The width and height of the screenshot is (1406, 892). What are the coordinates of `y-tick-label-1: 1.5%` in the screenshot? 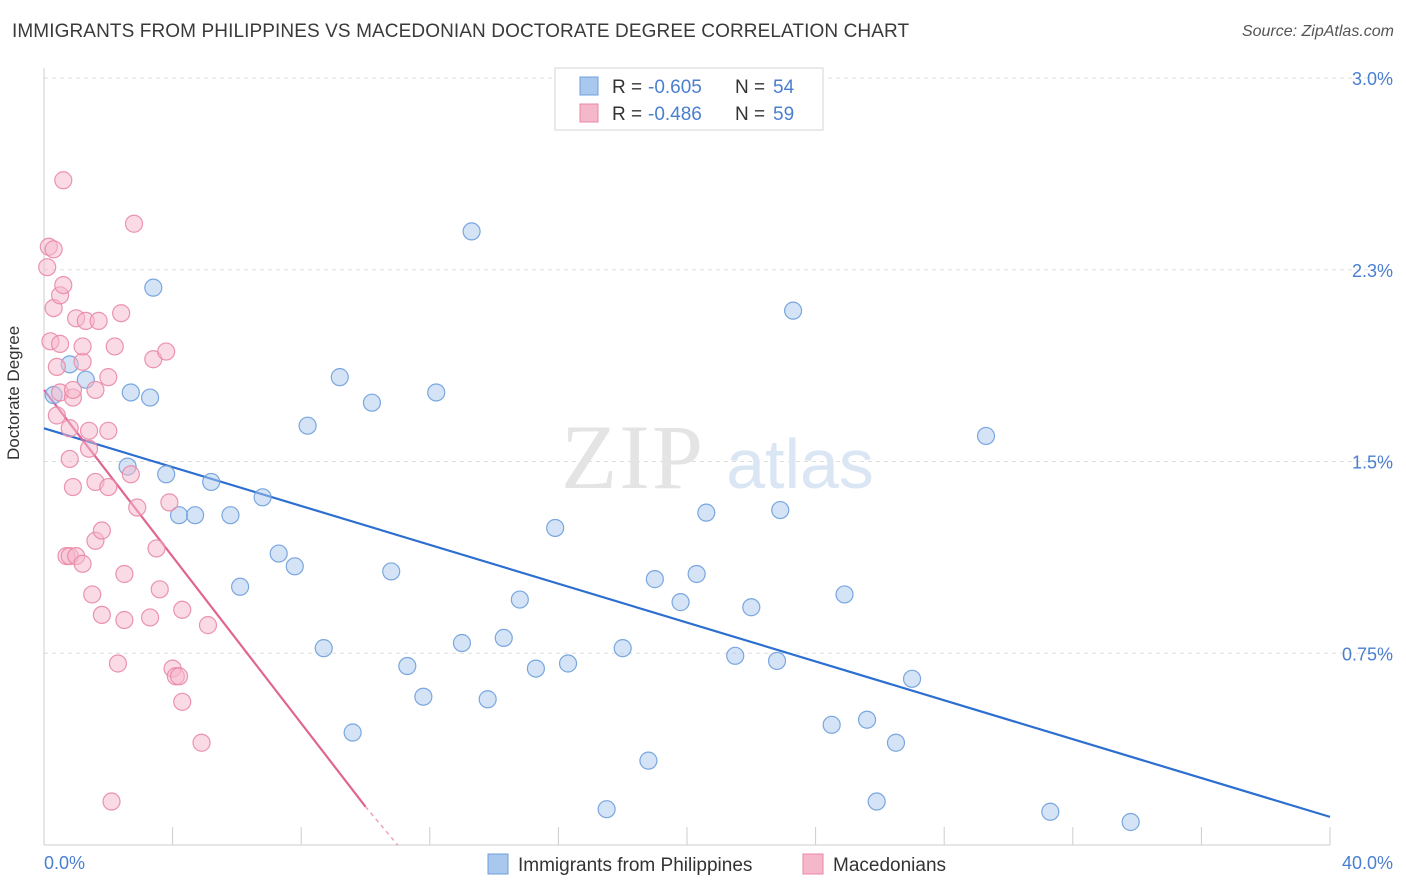 It's located at (1372, 463).